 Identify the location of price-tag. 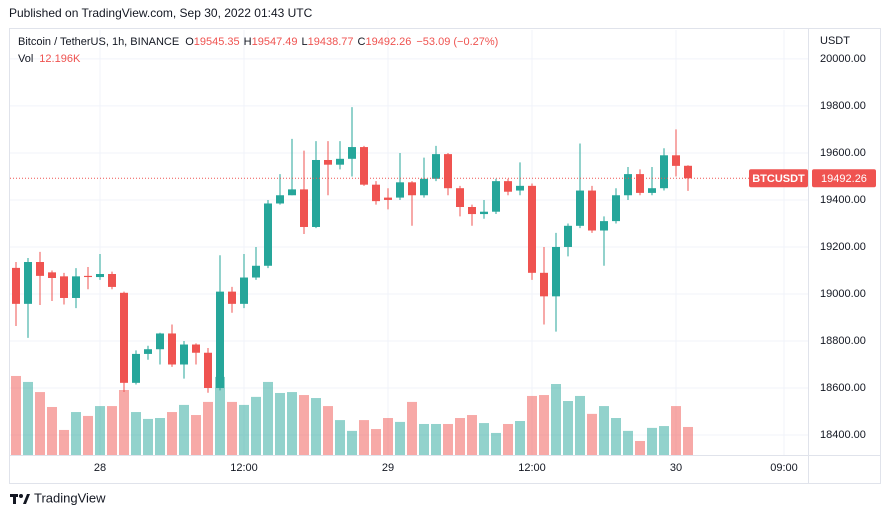
(844, 178).